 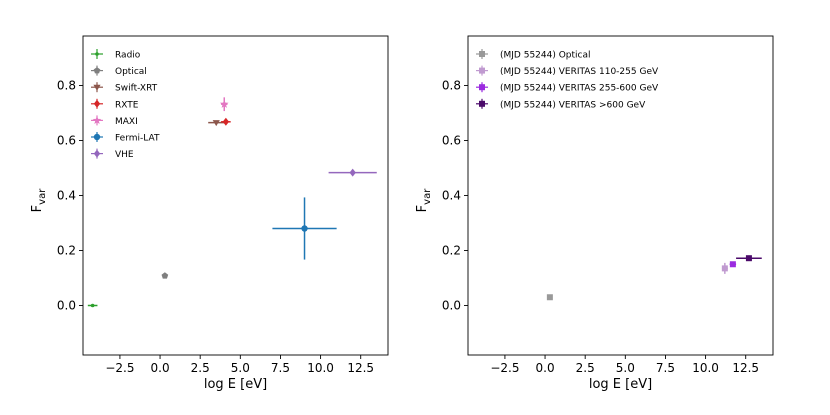 What do you see at coordinates (573, 105) in the screenshot?
I see `legend-label: (MJD 55244) VERITAS >600 GeV` at bounding box center [573, 105].